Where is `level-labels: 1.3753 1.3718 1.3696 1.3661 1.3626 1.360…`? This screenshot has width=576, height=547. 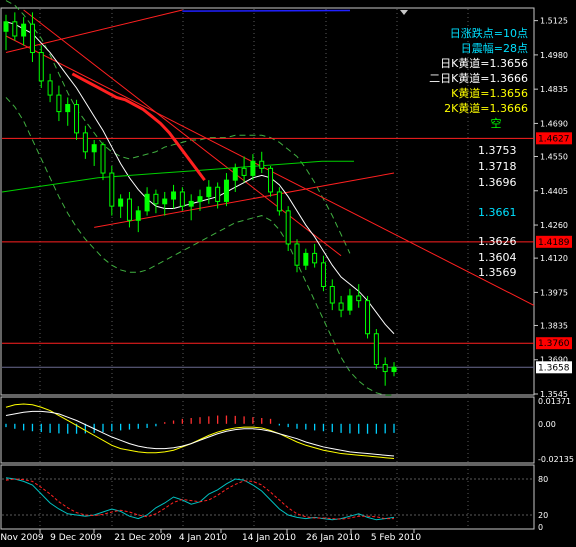
level-labels: 1.3753 1.3718 1.3696 1.3661 1.3626 1.360… is located at coordinates (497, 211).